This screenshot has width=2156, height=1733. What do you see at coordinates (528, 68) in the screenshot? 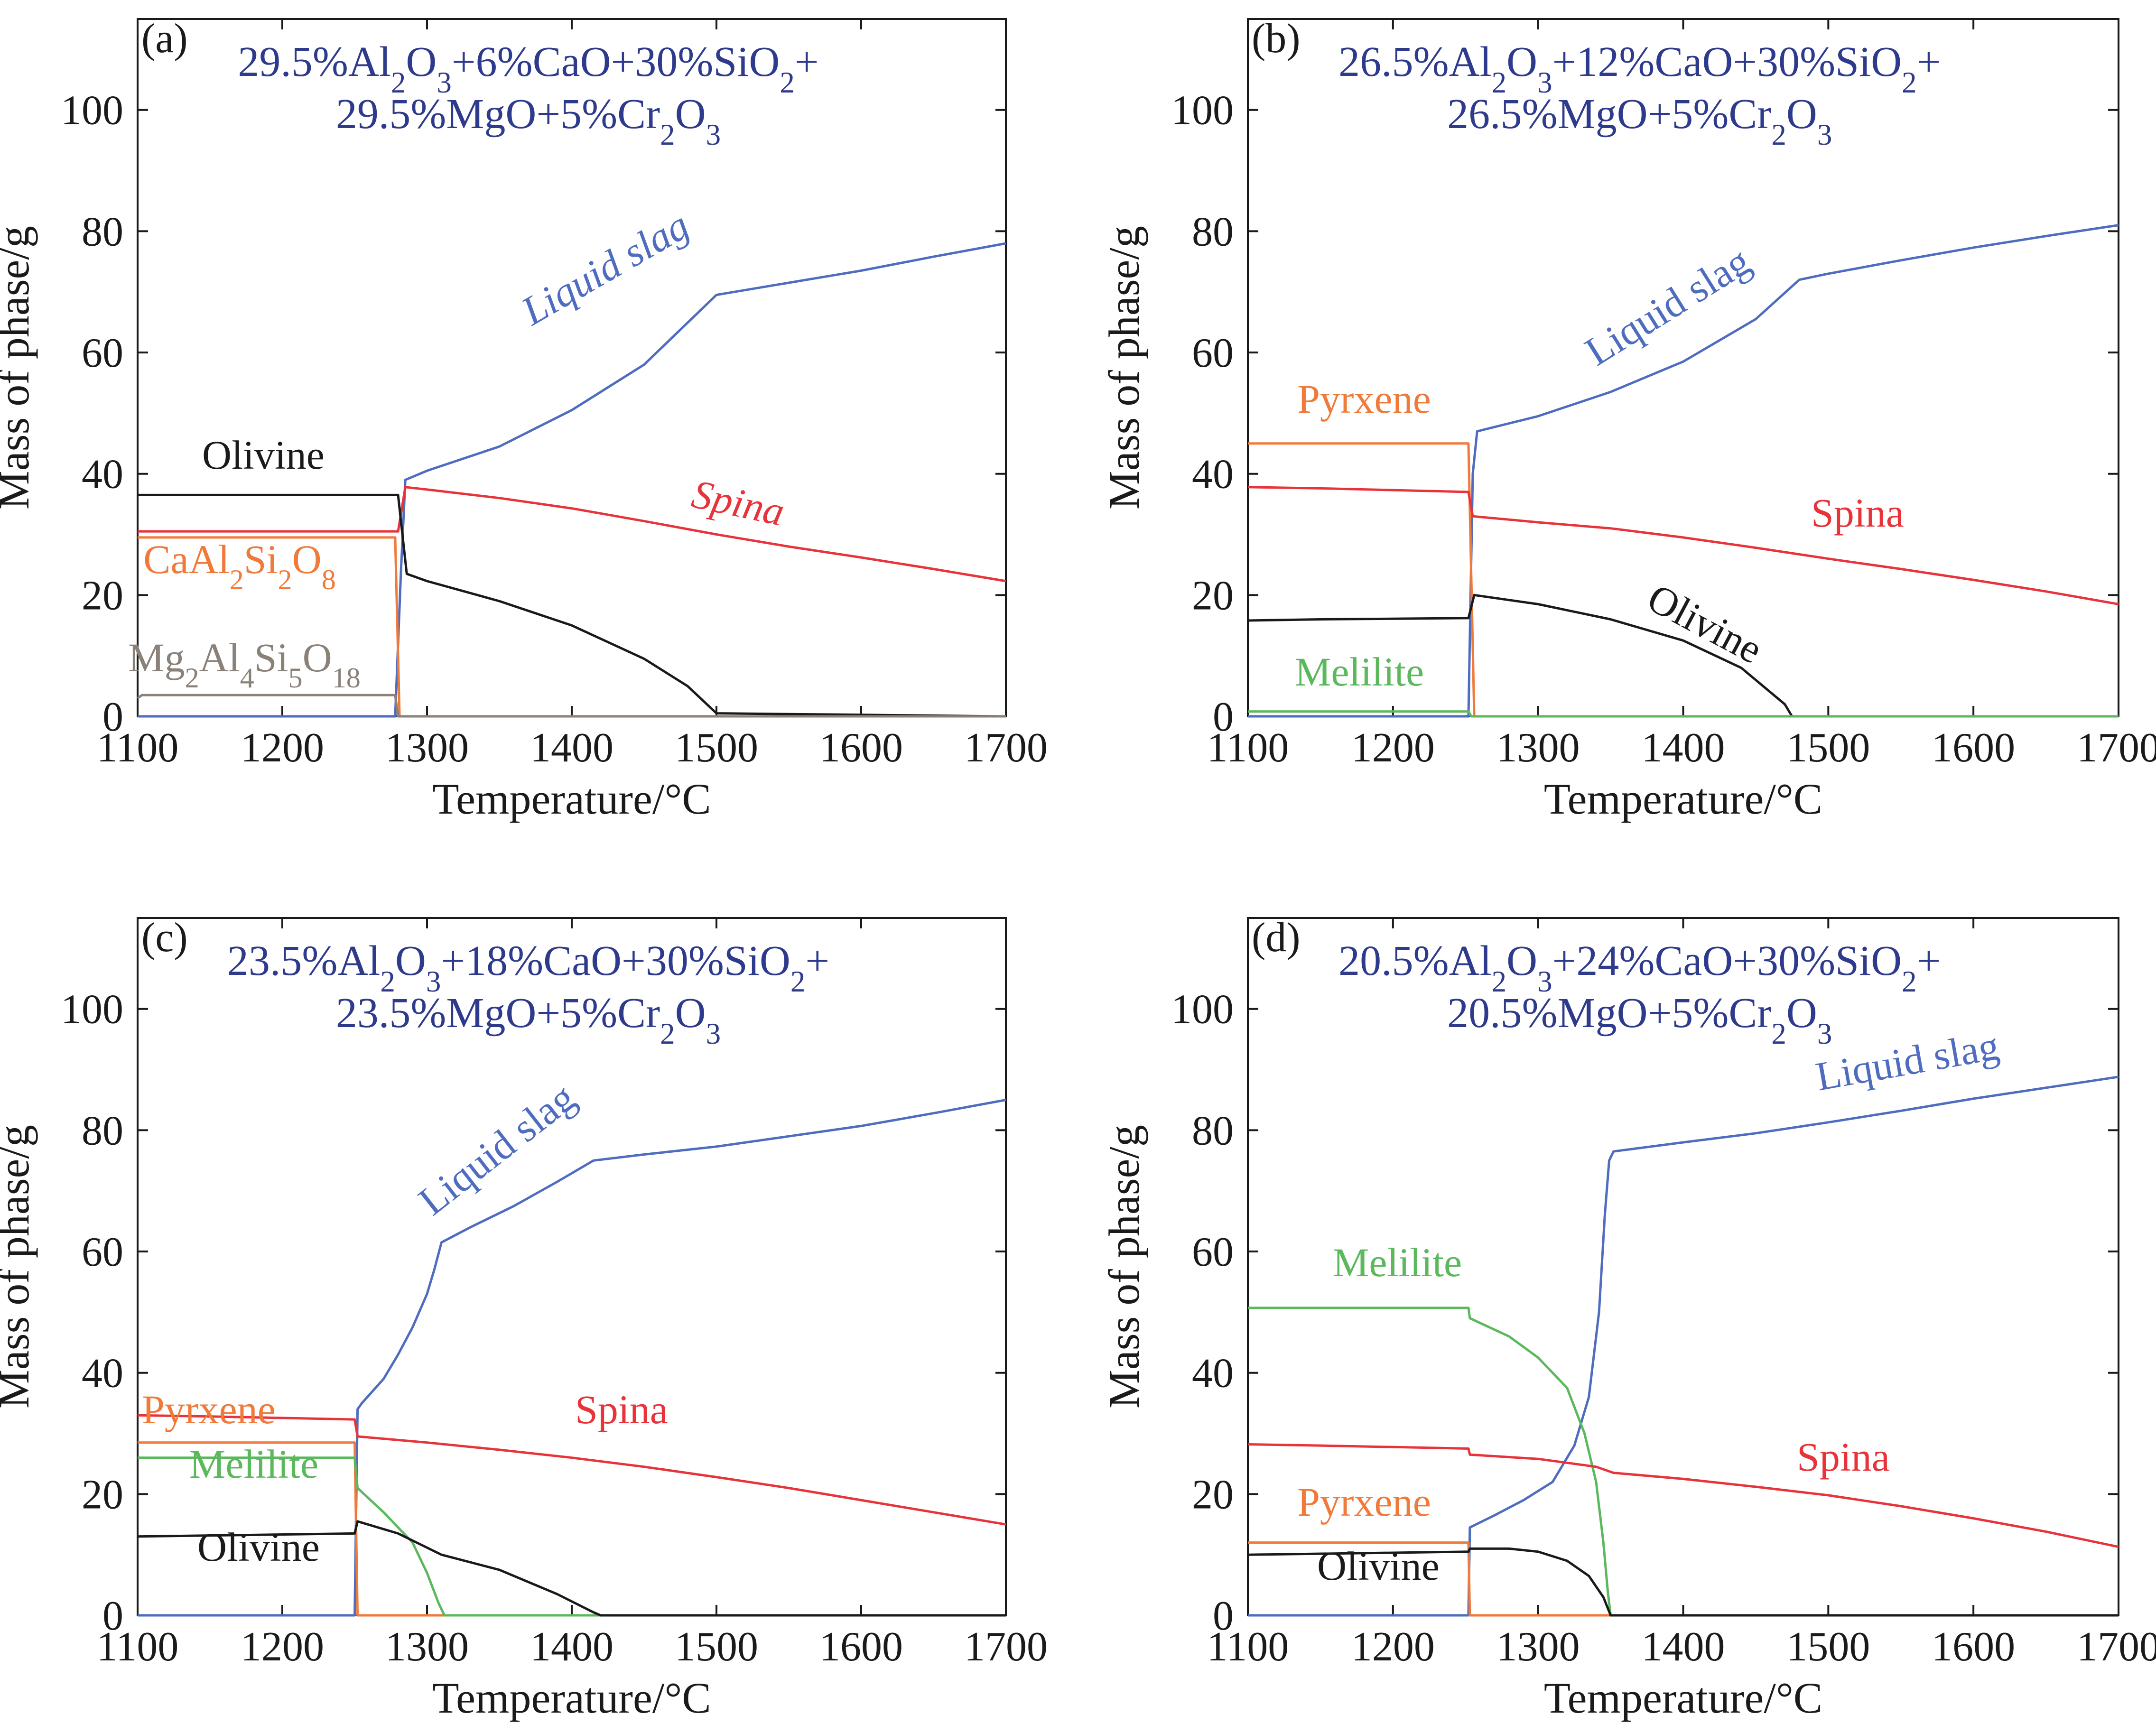
I see `composition-line: 29.5%Al2O3+6%CaO+30%SiO2+` at bounding box center [528, 68].